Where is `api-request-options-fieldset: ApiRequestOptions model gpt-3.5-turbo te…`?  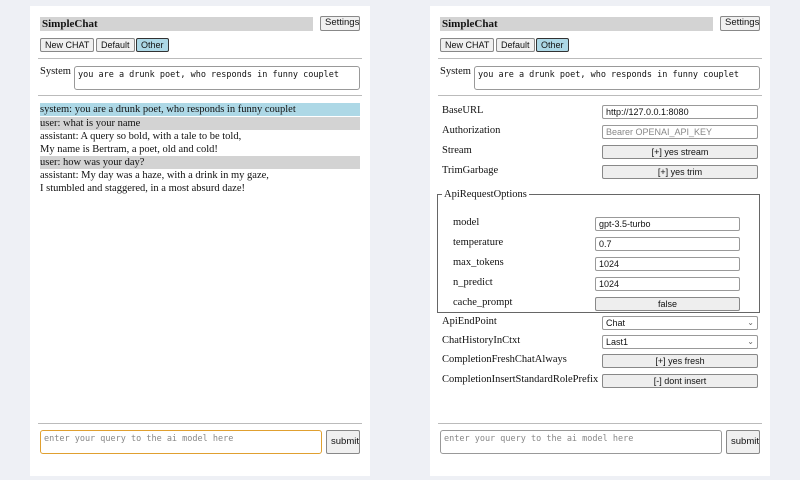
api-request-options-fieldset: ApiRequestOptions model gpt-3.5-turbo te… is located at coordinates (598, 251).